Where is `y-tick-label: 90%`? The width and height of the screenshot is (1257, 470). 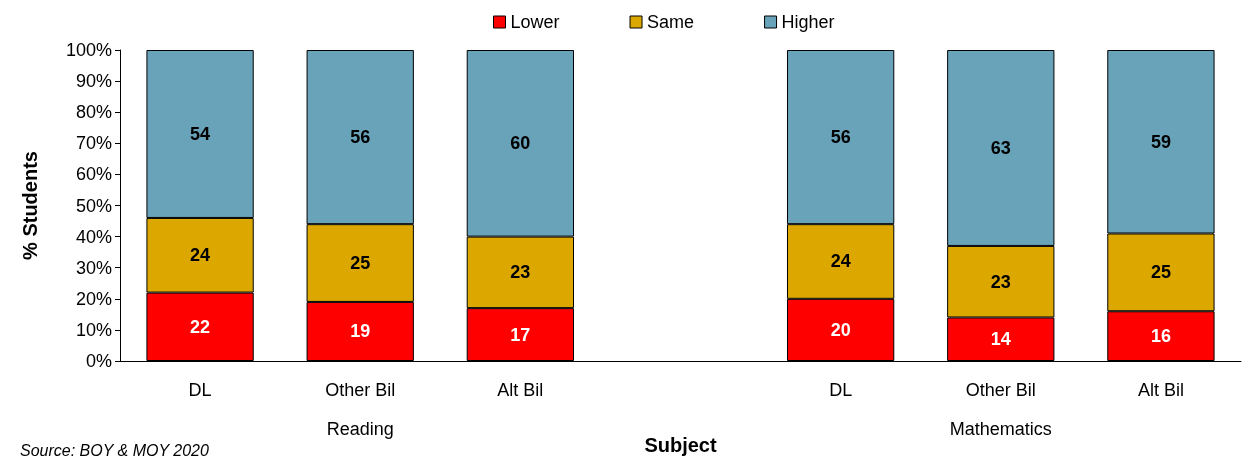 y-tick-label: 90% is located at coordinates (93, 81).